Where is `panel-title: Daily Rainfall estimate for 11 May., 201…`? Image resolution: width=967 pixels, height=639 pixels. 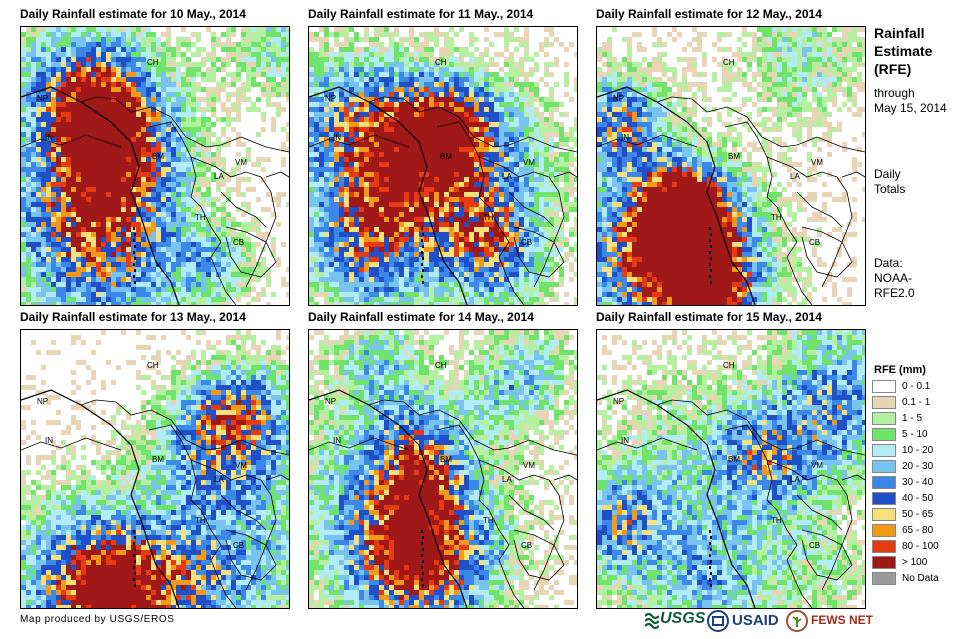 panel-title: Daily Rainfall estimate for 11 May., 201… is located at coordinates (421, 14).